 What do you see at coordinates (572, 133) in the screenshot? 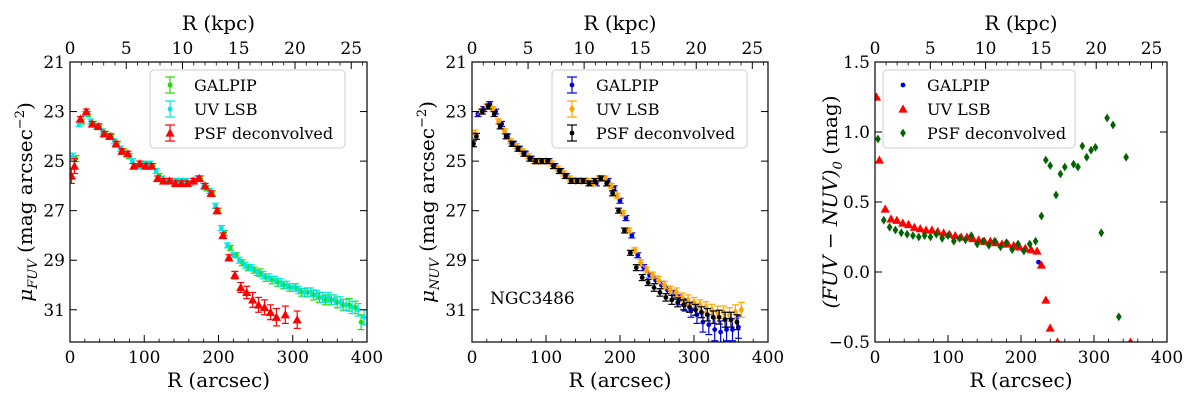
I see `legend-marker` at bounding box center [572, 133].